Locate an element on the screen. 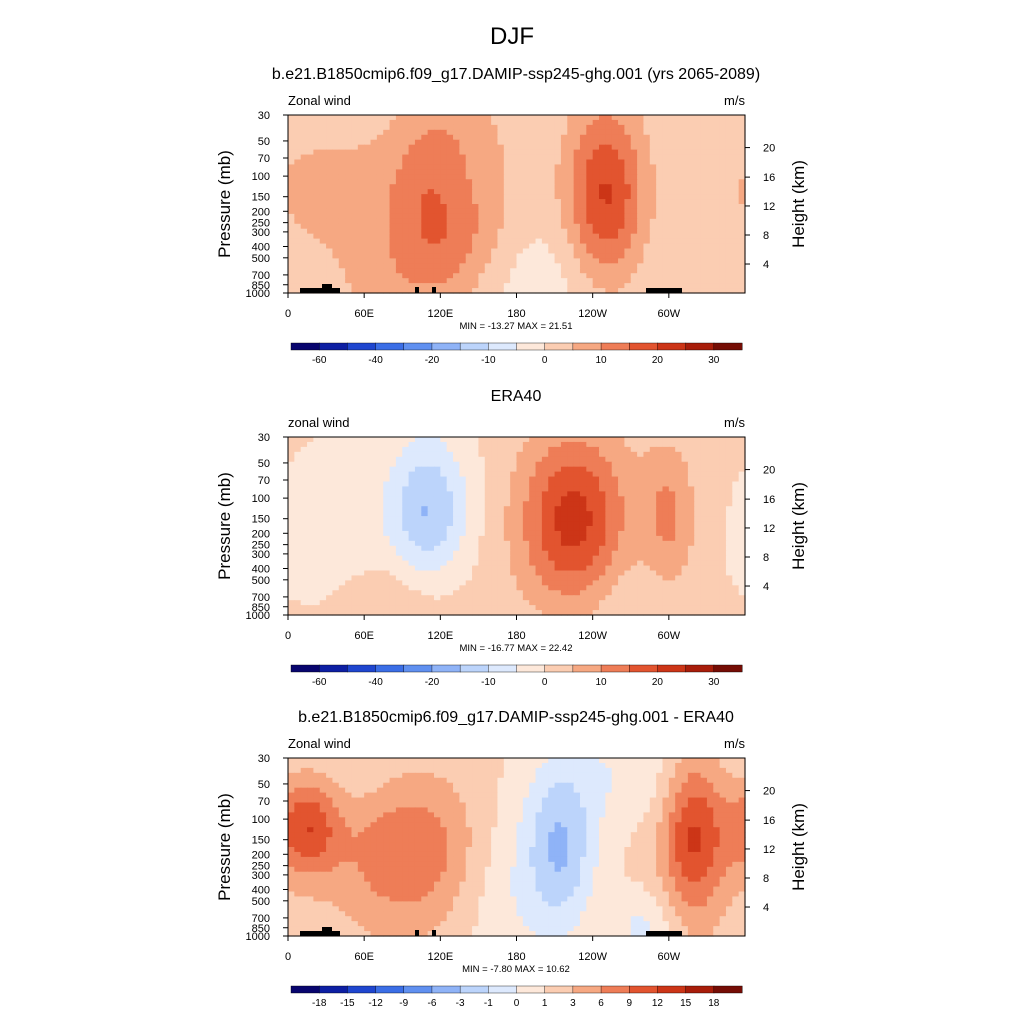 The width and height of the screenshot is (1024, 1024). y-tick-label: 200 is located at coordinates (261, 212).